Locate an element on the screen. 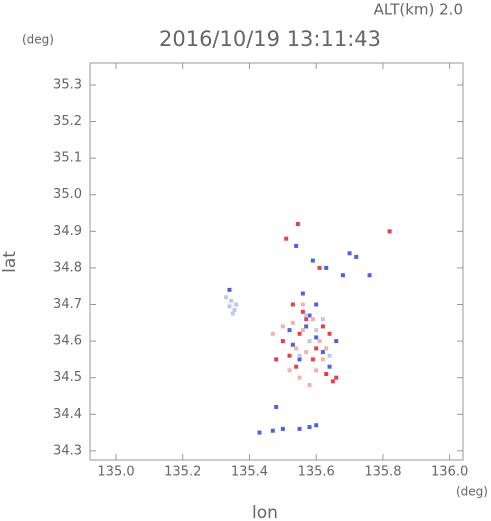  y-tick-label: 35.3 is located at coordinates (67, 84).